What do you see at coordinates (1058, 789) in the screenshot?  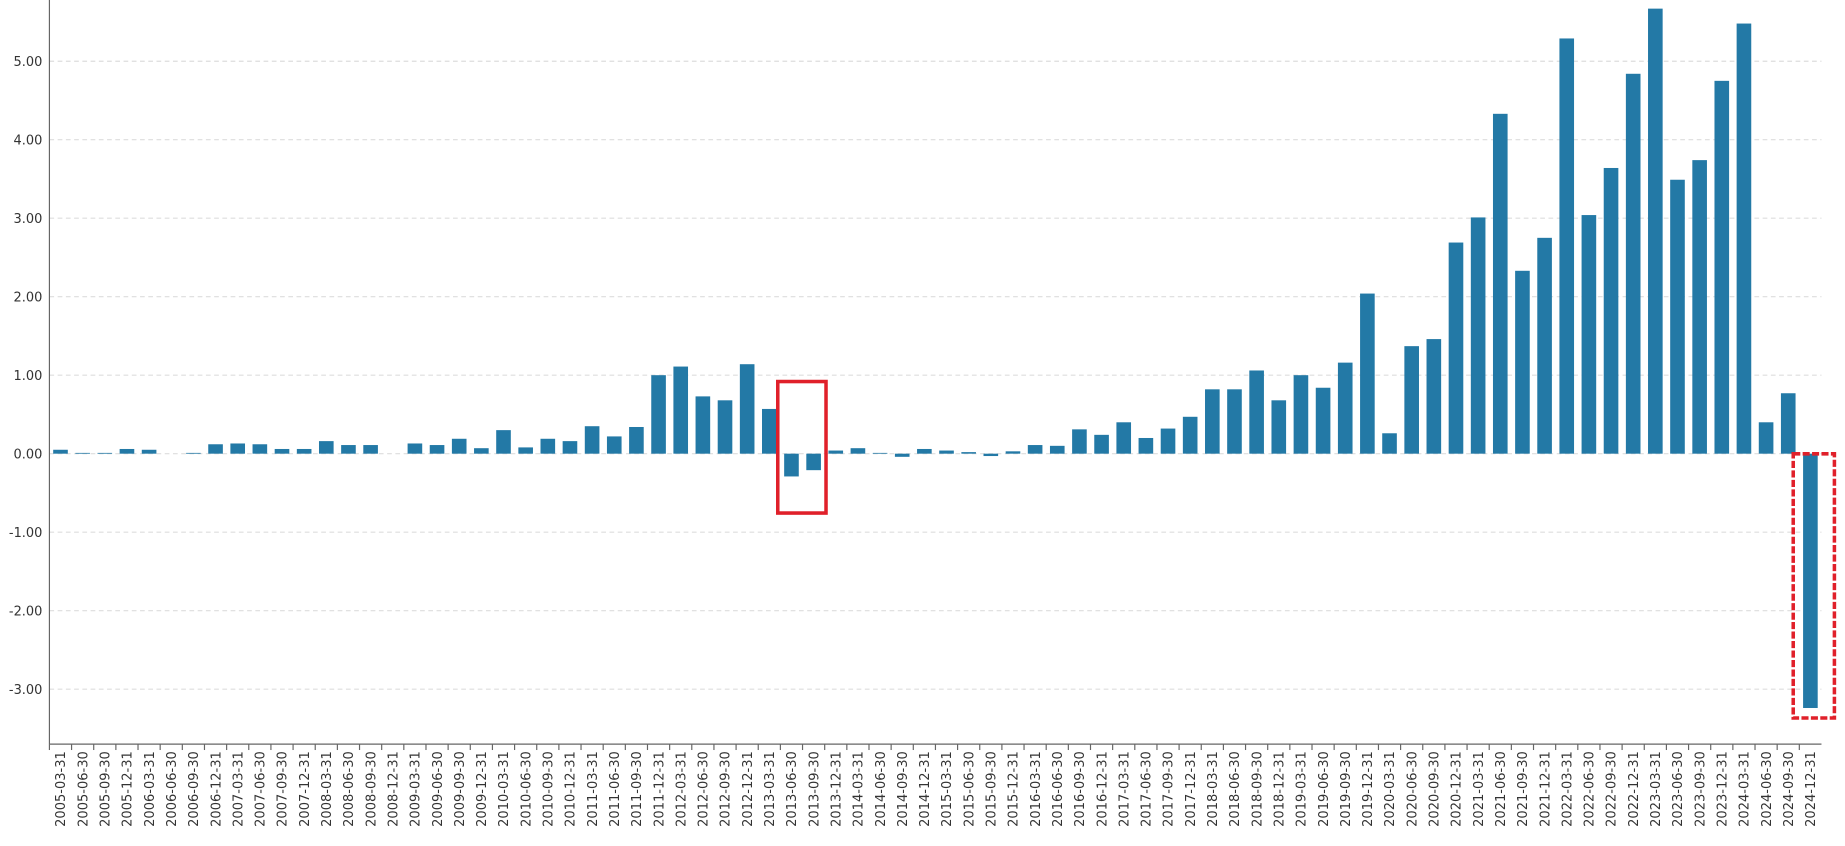 I see `x-tick-label: 2016-06-30` at bounding box center [1058, 789].